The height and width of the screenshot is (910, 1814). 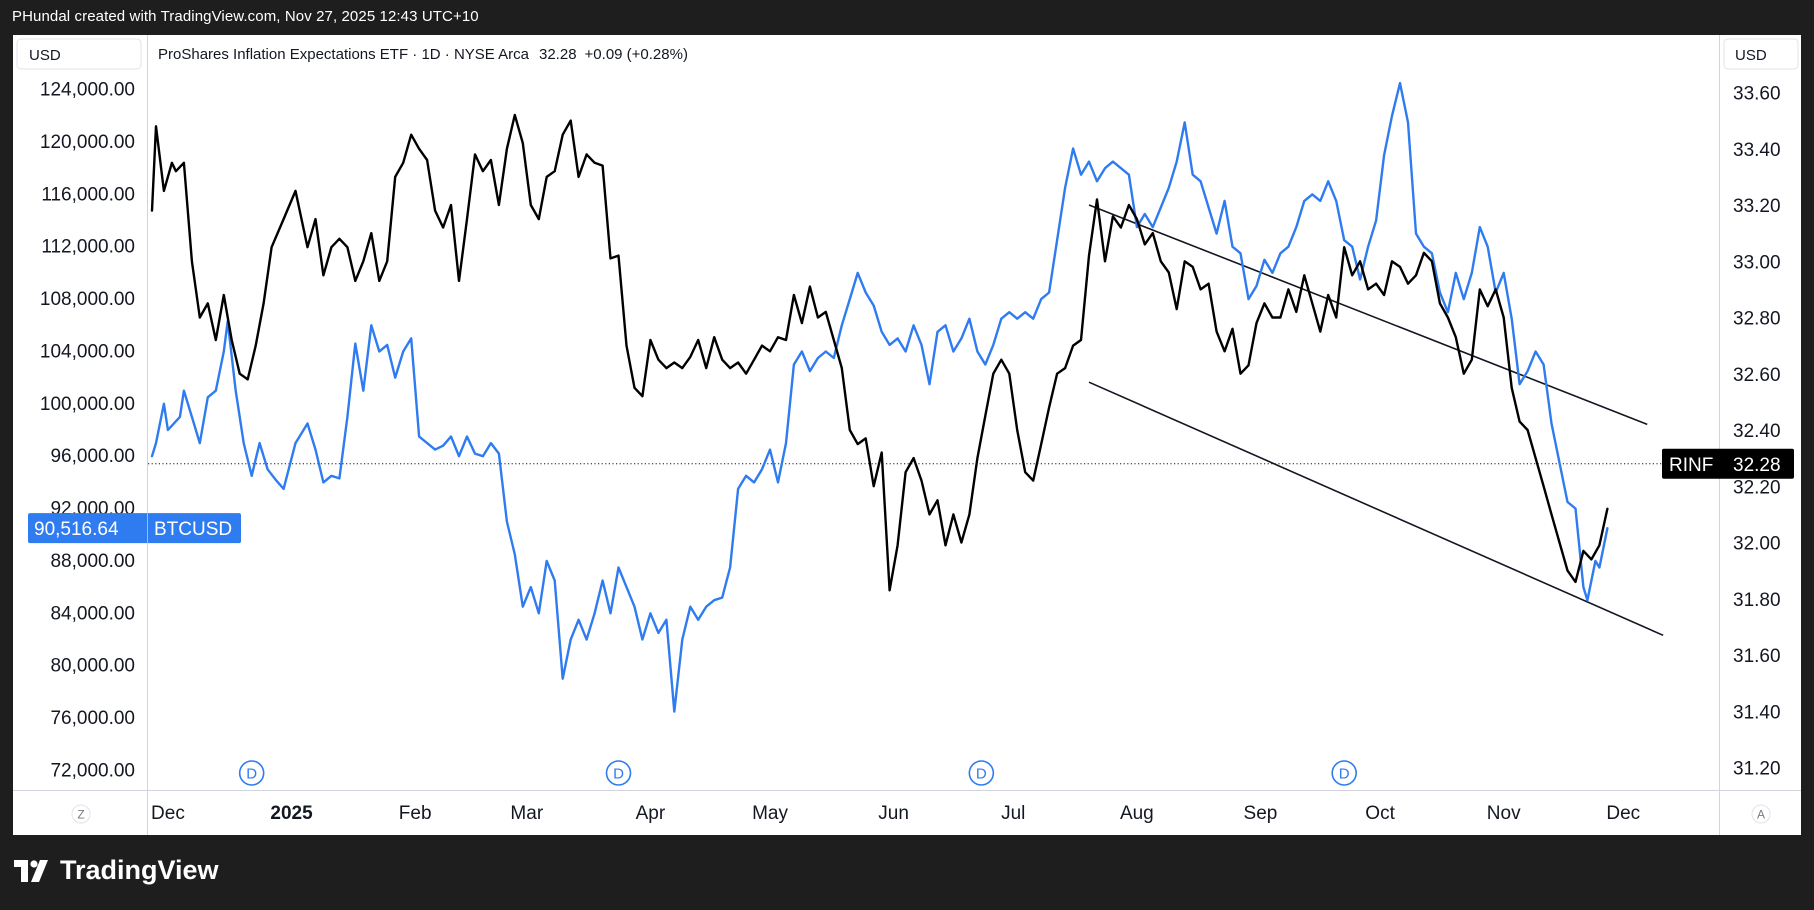 What do you see at coordinates (651, 813) in the screenshot?
I see `time-axis-tick: Apr` at bounding box center [651, 813].